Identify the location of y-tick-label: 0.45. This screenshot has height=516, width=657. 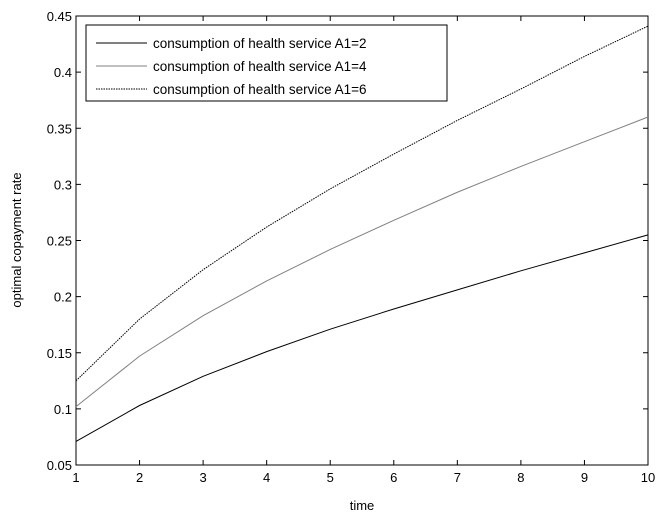
(59, 16).